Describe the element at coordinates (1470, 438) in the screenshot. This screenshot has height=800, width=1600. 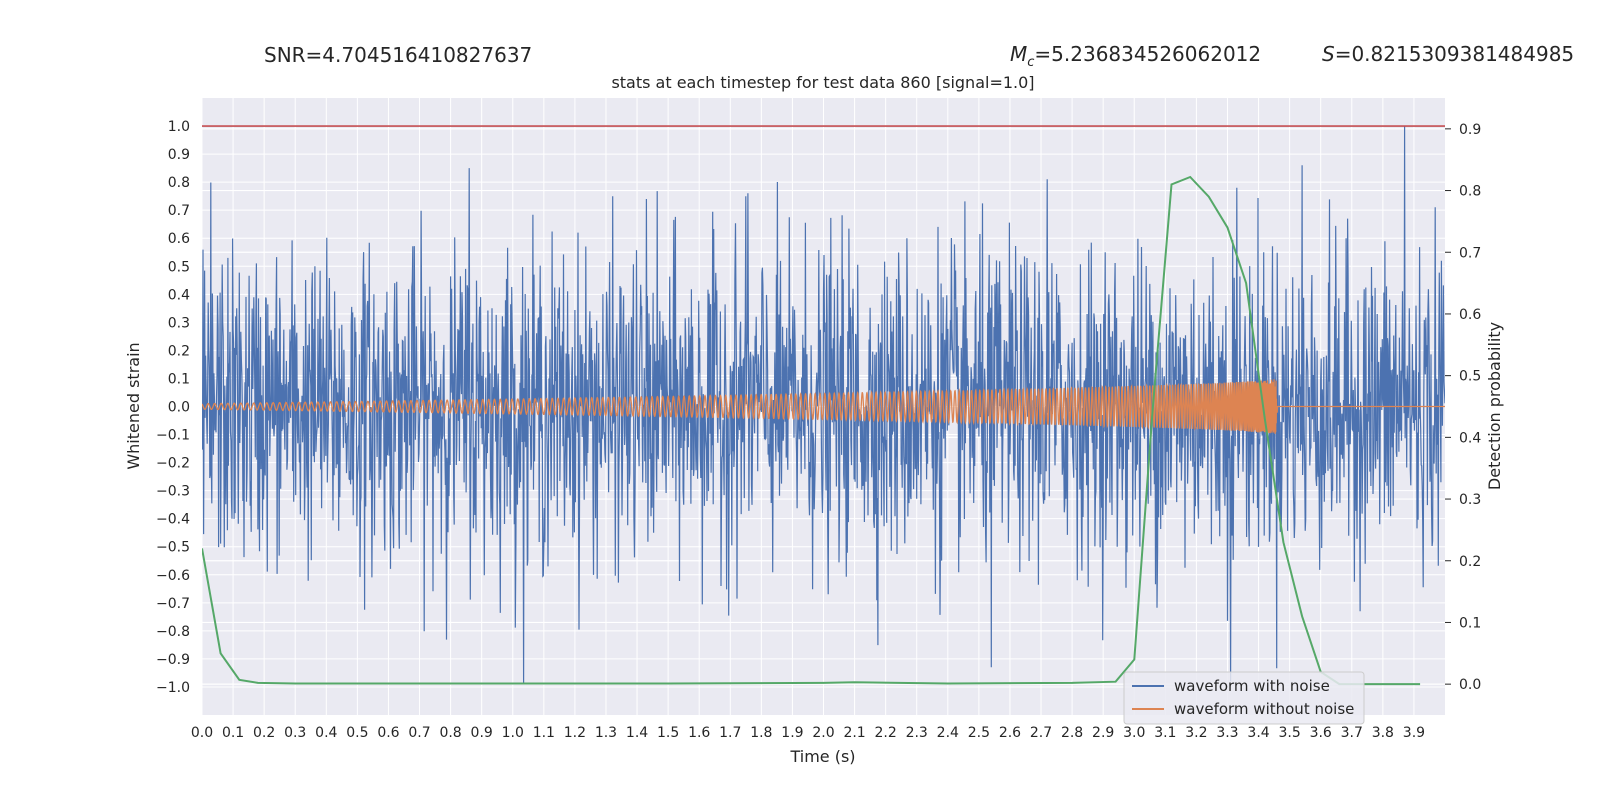
I see `y2-tick-label: 0.4` at that location.